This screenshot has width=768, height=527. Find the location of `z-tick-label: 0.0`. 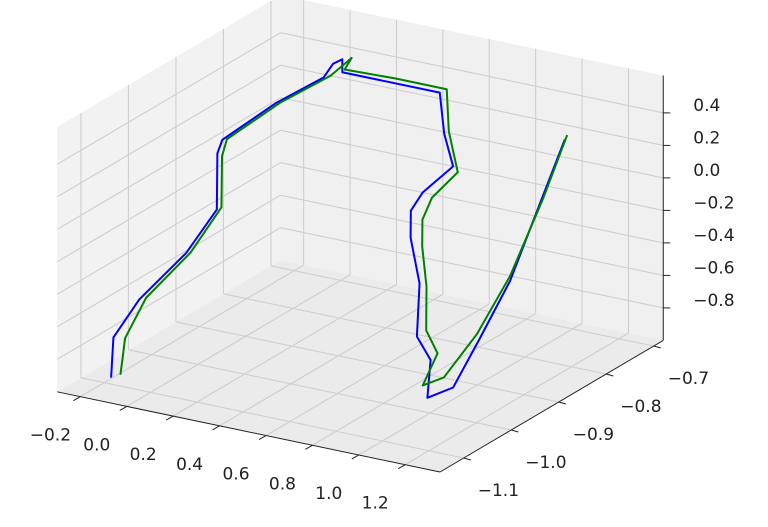

z-tick-label: 0.0 is located at coordinates (706, 171).